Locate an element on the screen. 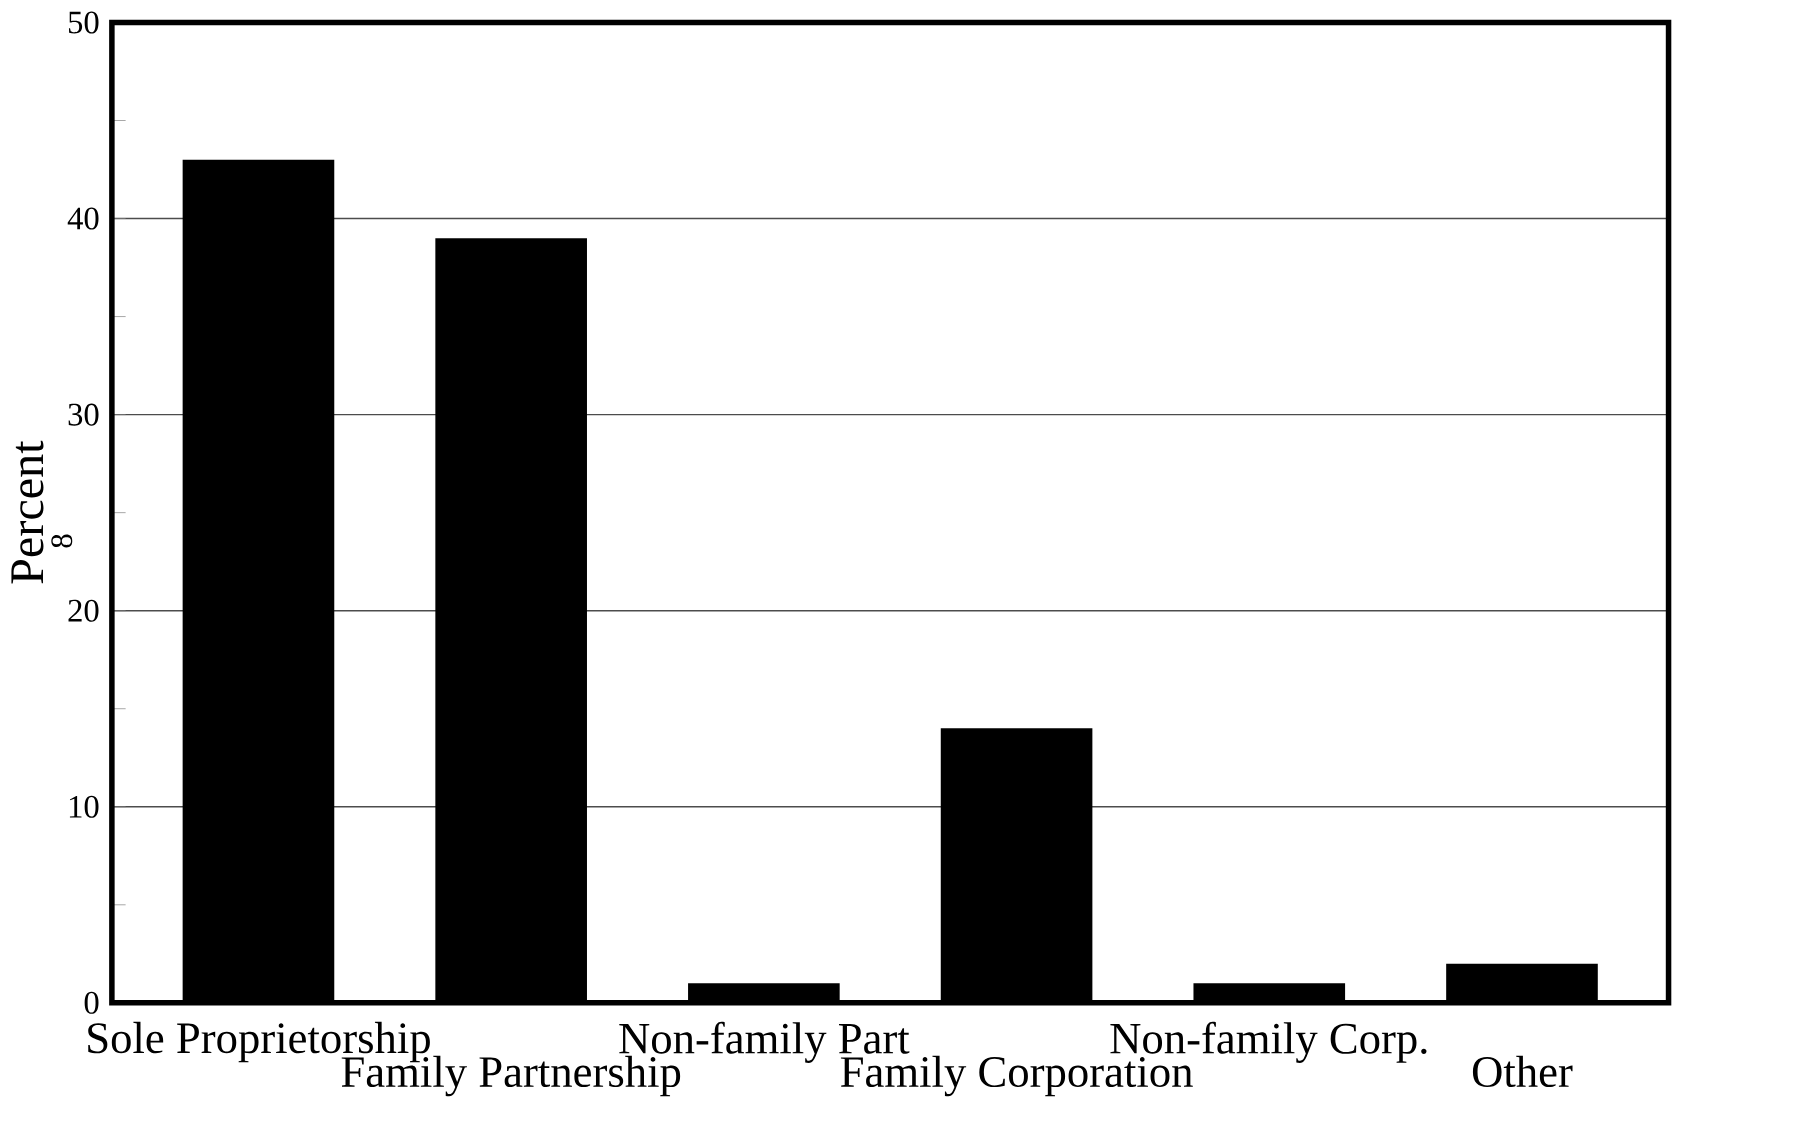 Image resolution: width=1819 pixels, height=1146 pixels. y-tick-label: 30 is located at coordinates (83, 414).